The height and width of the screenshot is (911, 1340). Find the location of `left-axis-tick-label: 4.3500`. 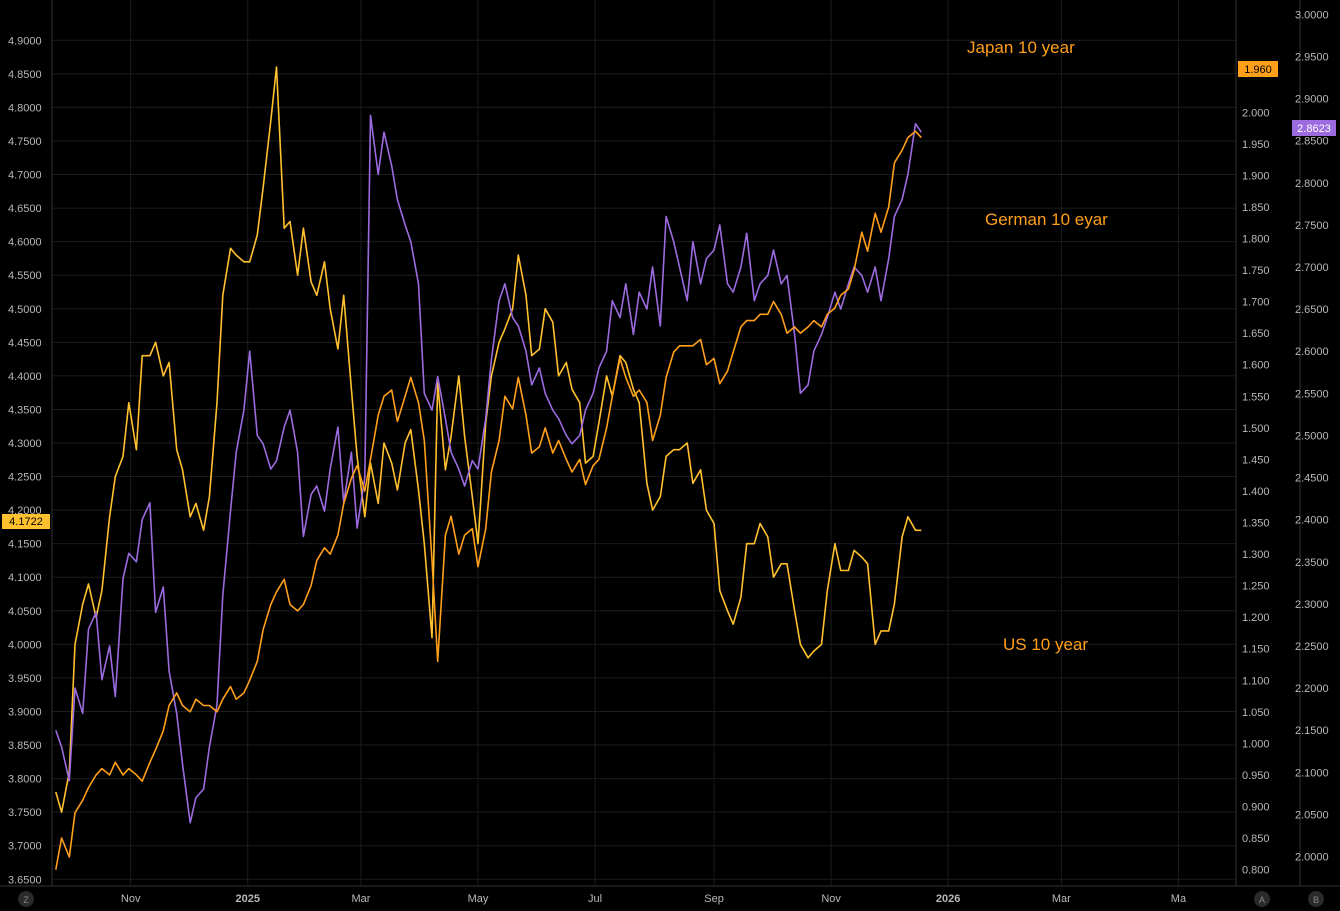

left-axis-tick-label: 4.3500 is located at coordinates (25, 410).